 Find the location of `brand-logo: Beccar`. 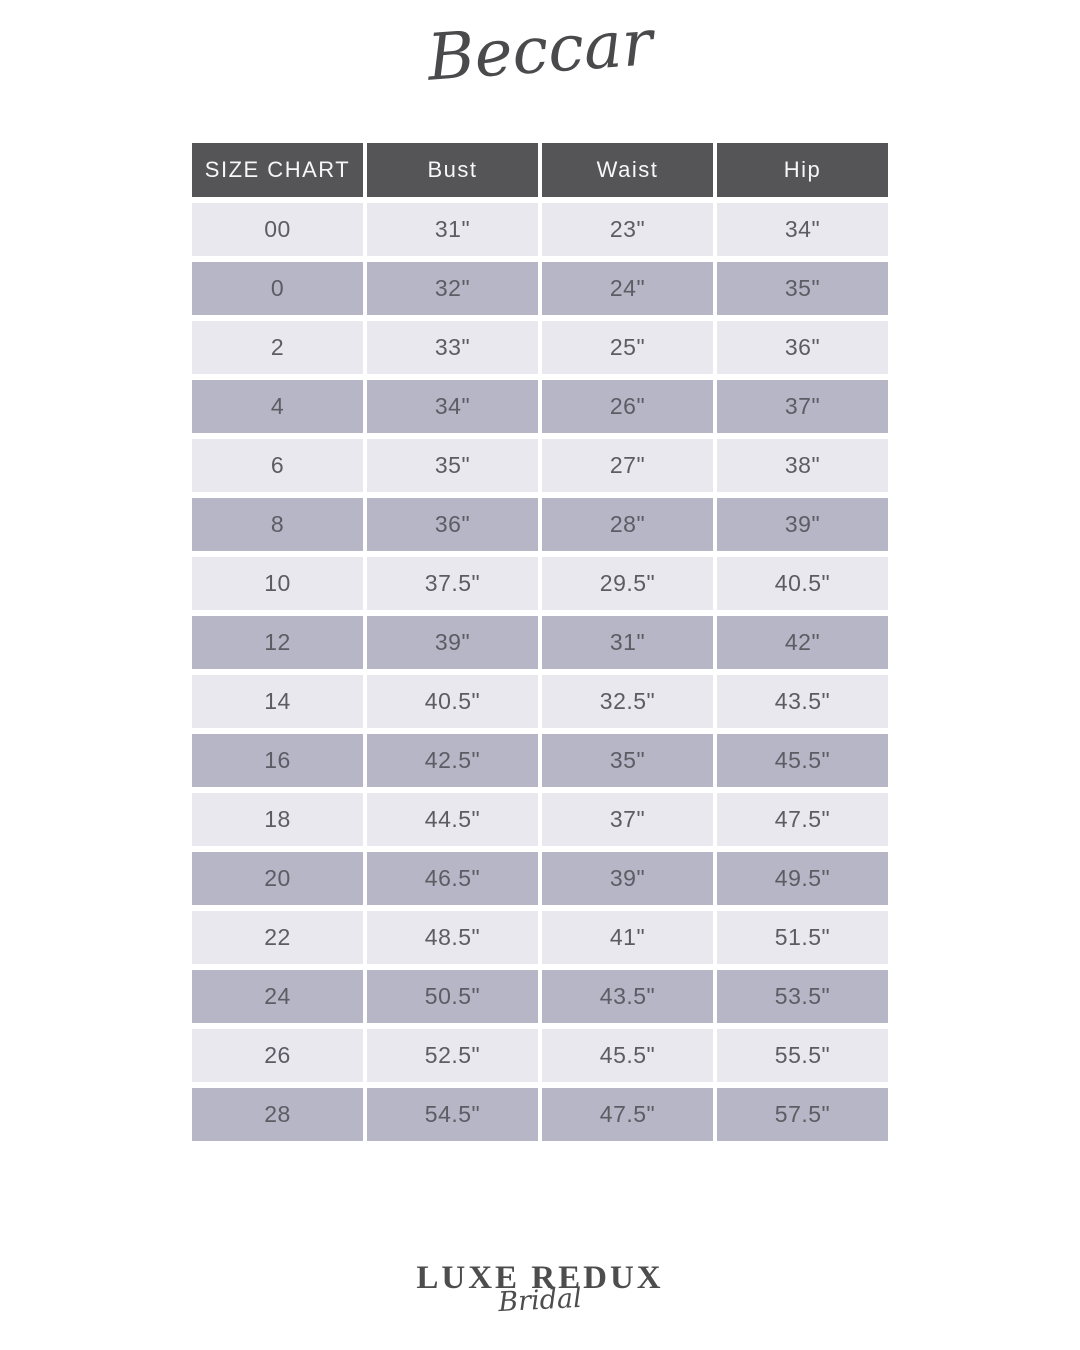

brand-logo: Beccar is located at coordinates (540, 51).